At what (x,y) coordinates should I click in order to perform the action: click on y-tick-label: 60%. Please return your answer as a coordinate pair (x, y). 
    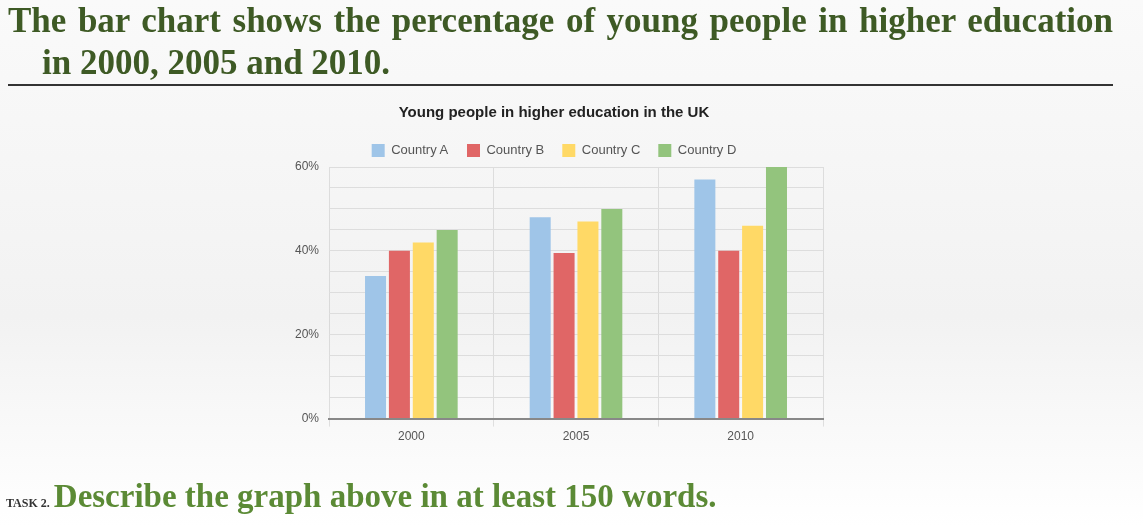
    Looking at the image, I should click on (307, 166).